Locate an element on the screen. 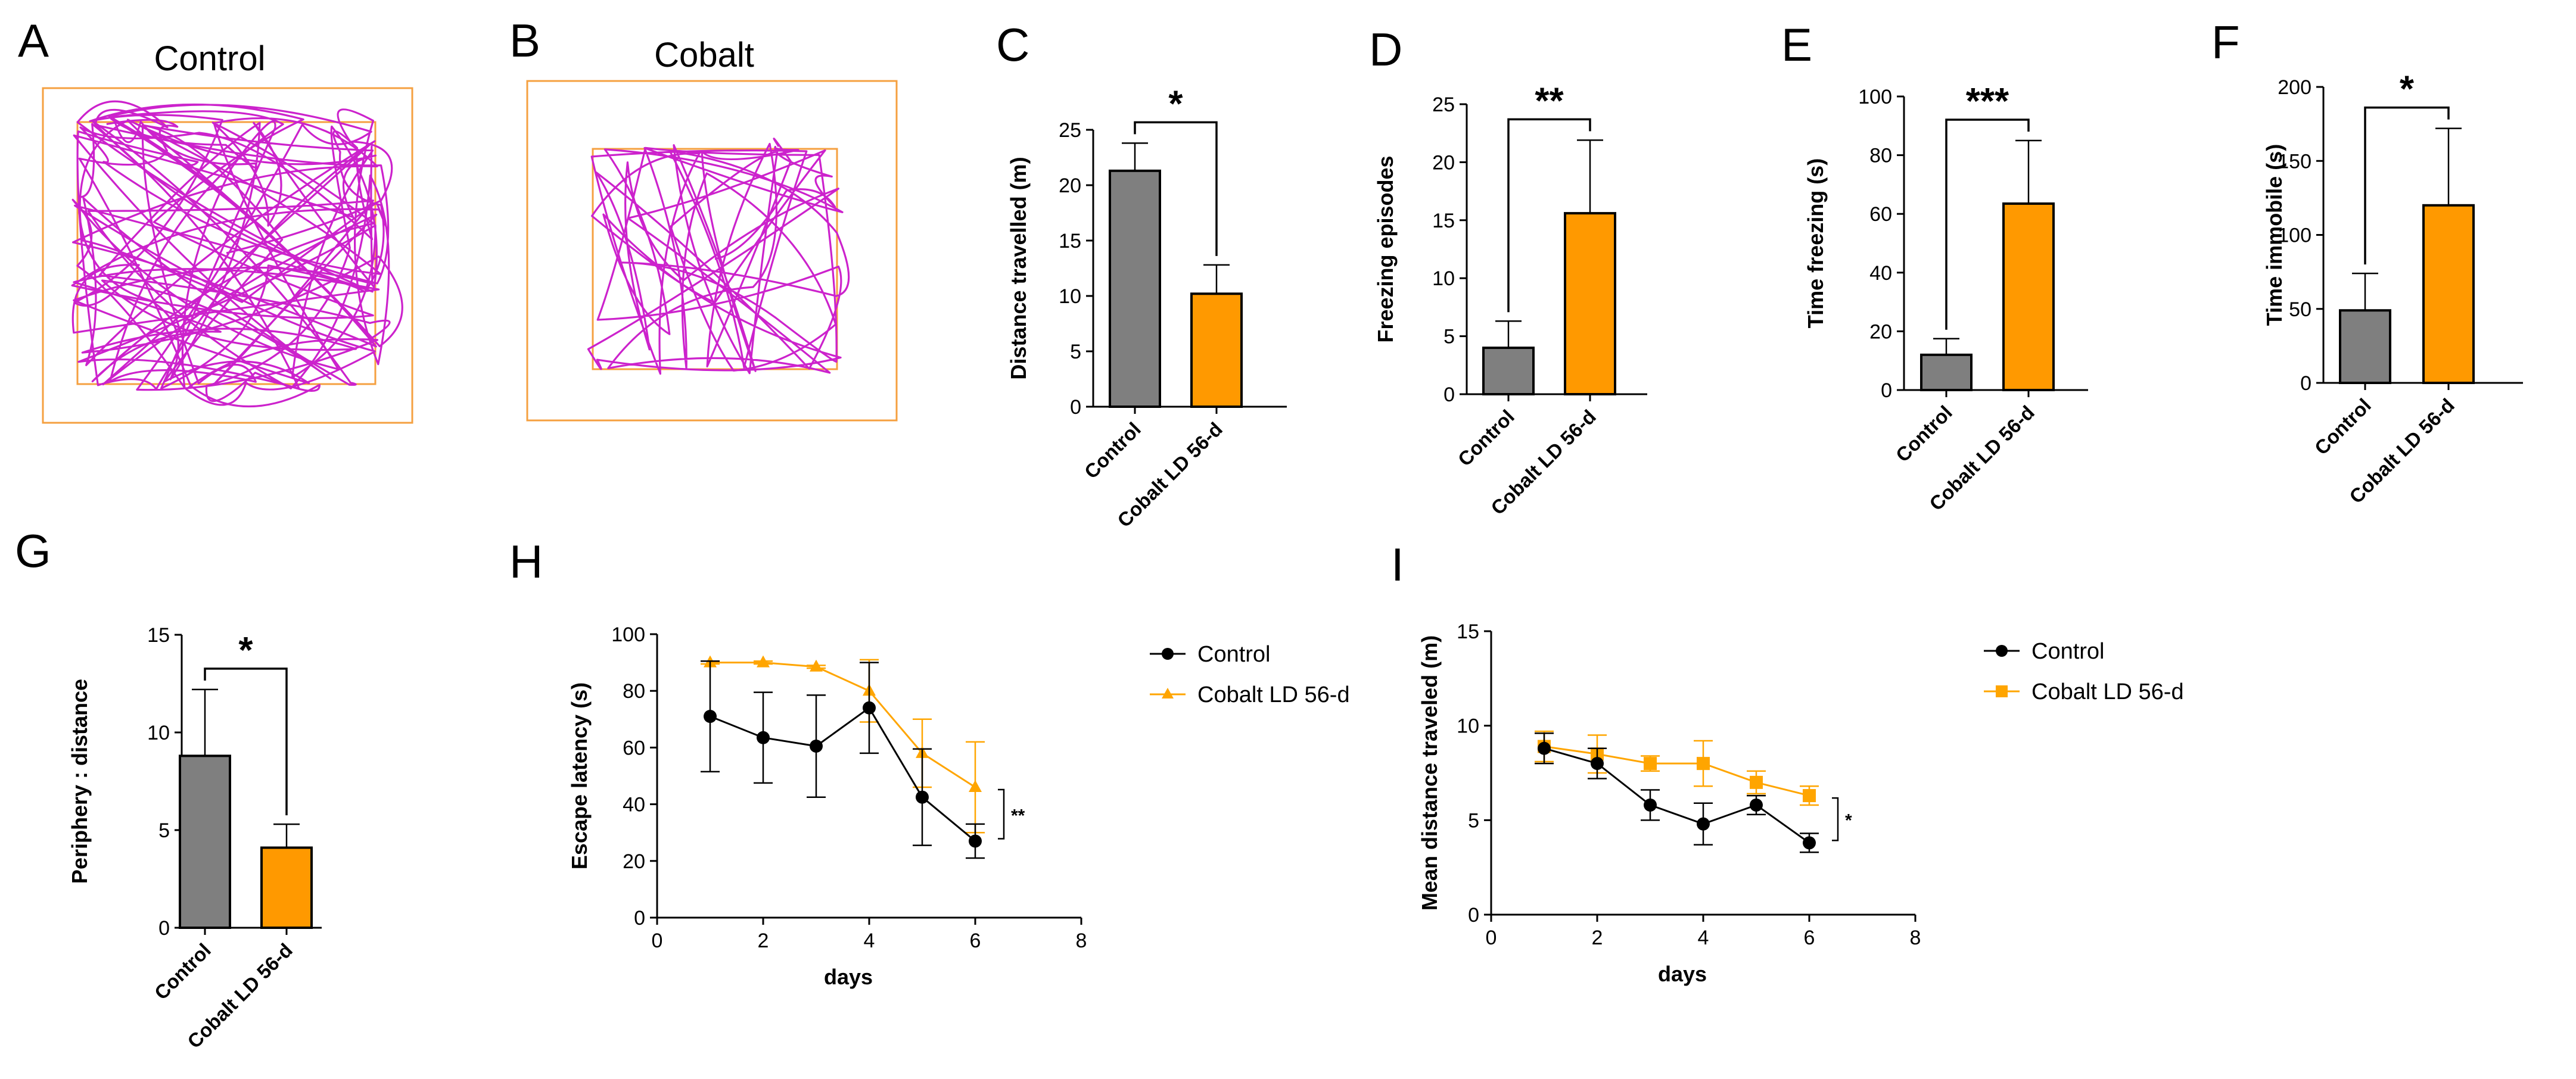 This screenshot has width=2576, height=1079. control-arena-outer is located at coordinates (227, 255).